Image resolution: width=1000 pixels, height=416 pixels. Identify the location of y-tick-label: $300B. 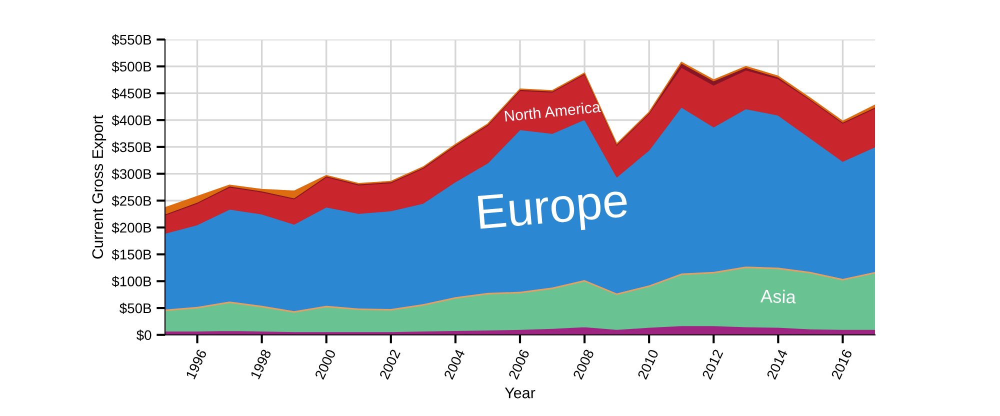
(132, 174).